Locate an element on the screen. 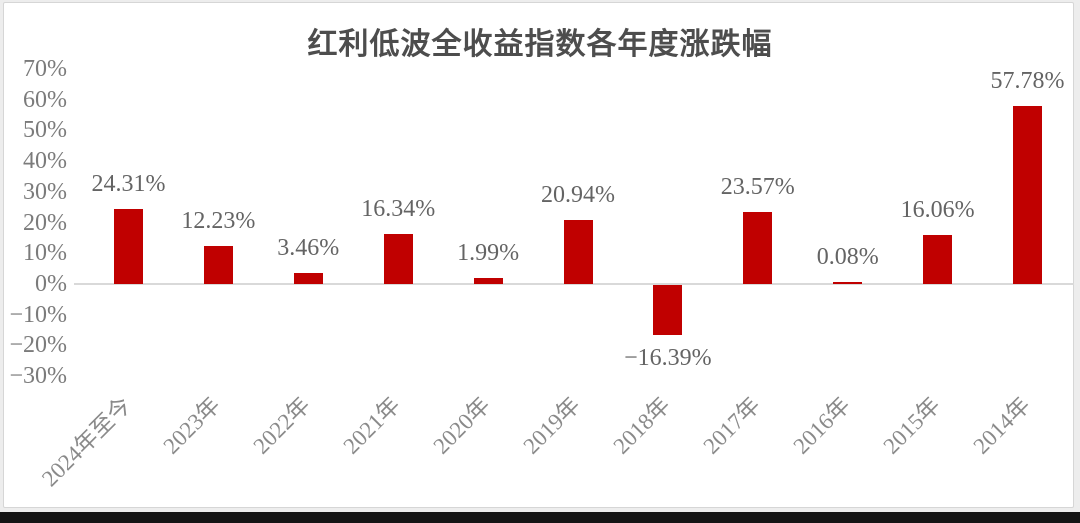 The width and height of the screenshot is (1080, 523). x-axis-category-label: 2019年 is located at coordinates (551, 425).